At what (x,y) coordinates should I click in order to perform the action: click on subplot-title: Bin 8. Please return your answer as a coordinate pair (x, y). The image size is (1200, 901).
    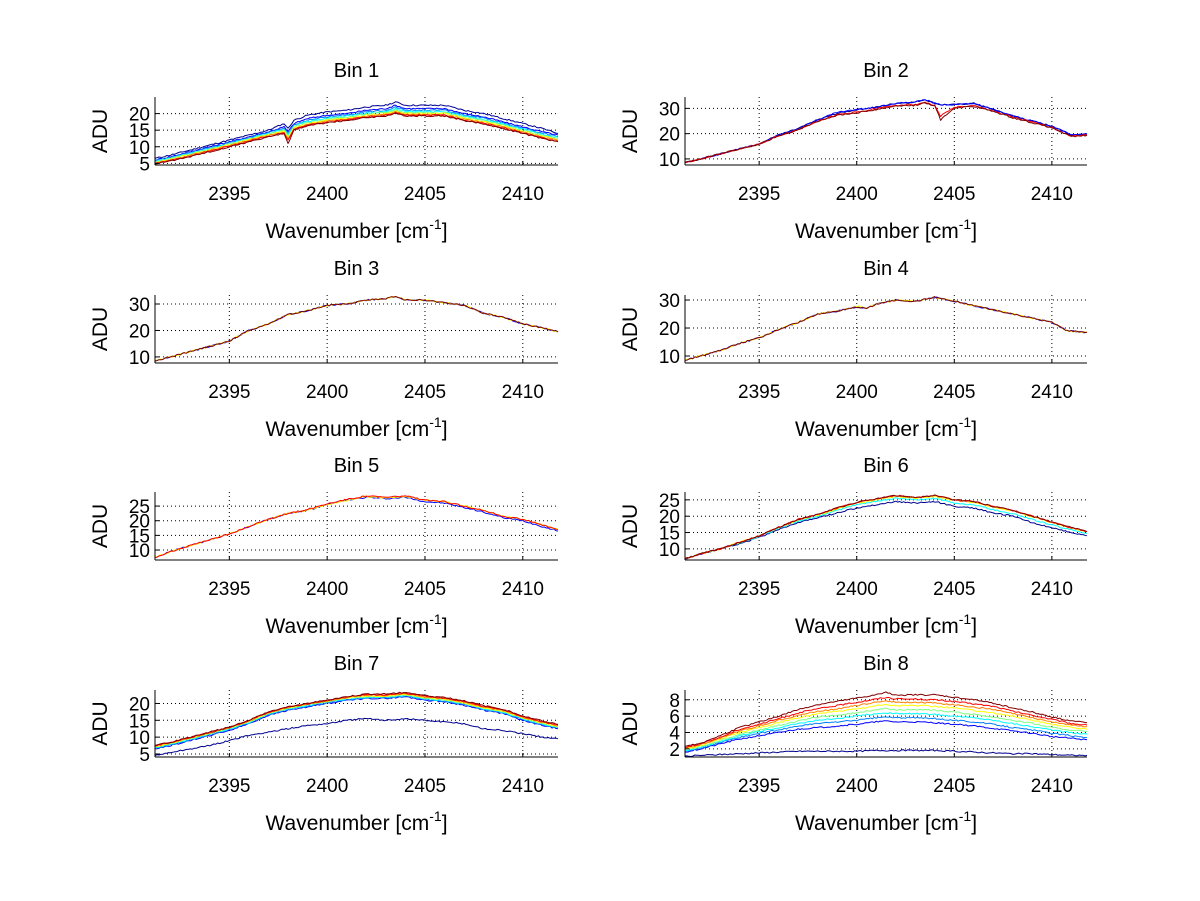
    Looking at the image, I should click on (886, 664).